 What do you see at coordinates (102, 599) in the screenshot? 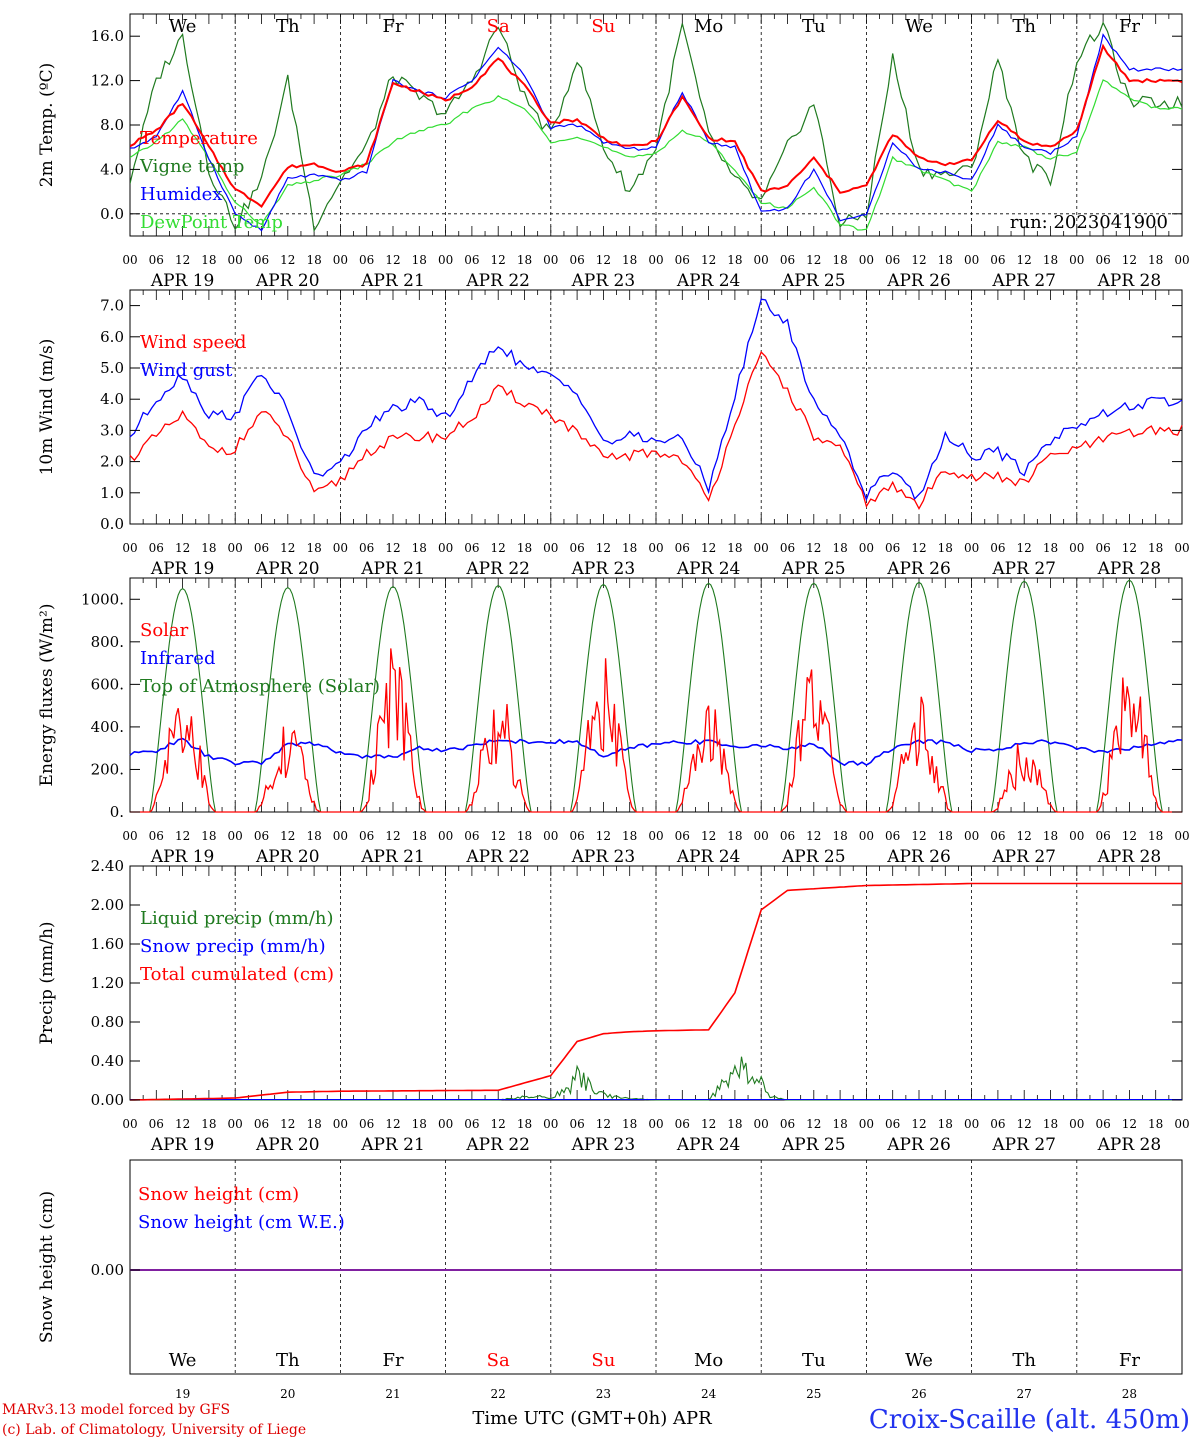
I see `y-tick-label: 1000.` at bounding box center [102, 599].